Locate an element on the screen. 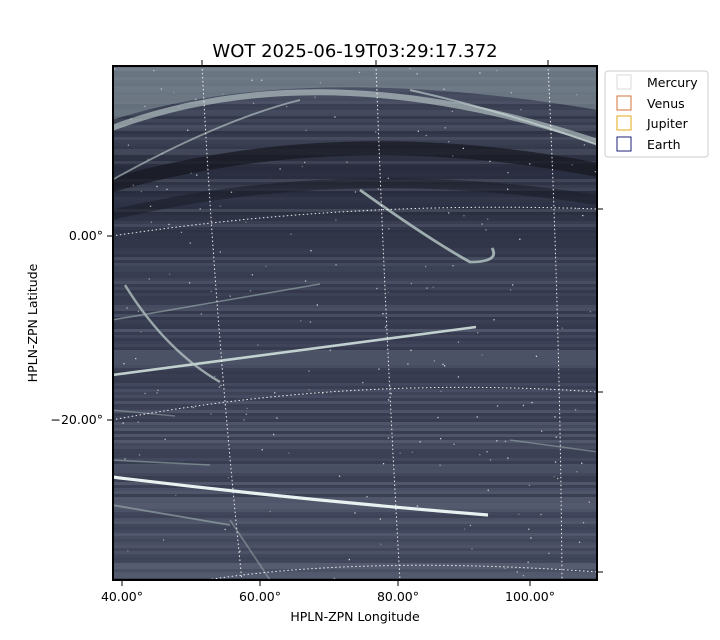  streak-long-lower is located at coordinates (300, 496).